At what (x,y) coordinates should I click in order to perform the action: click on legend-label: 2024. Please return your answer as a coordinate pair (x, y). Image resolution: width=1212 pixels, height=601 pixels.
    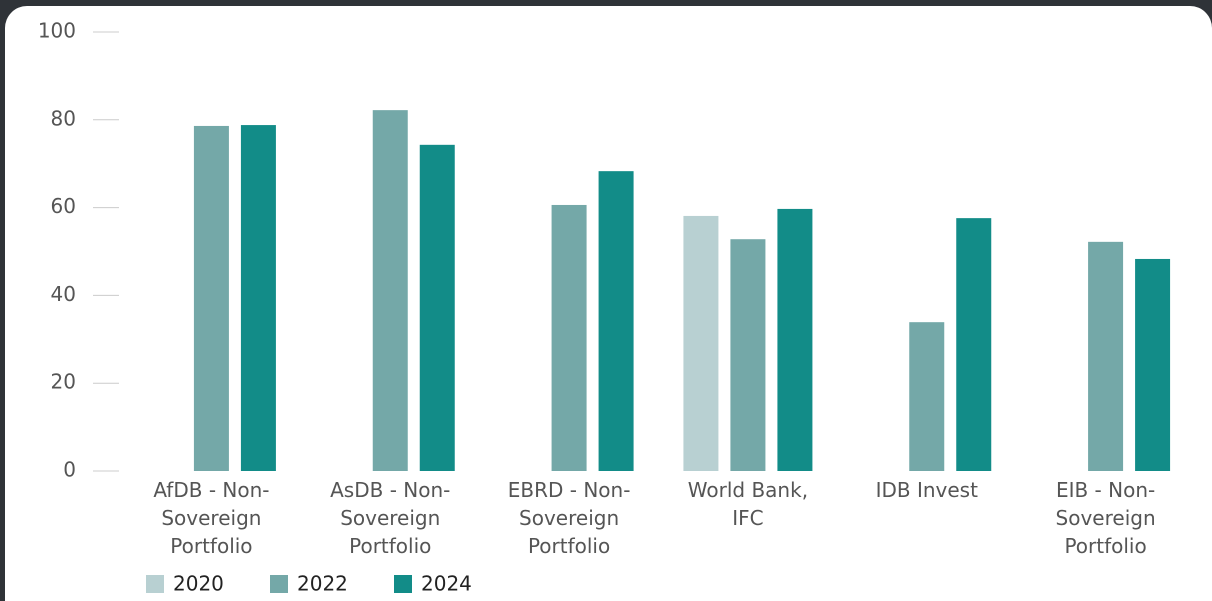
    Looking at the image, I should click on (446, 584).